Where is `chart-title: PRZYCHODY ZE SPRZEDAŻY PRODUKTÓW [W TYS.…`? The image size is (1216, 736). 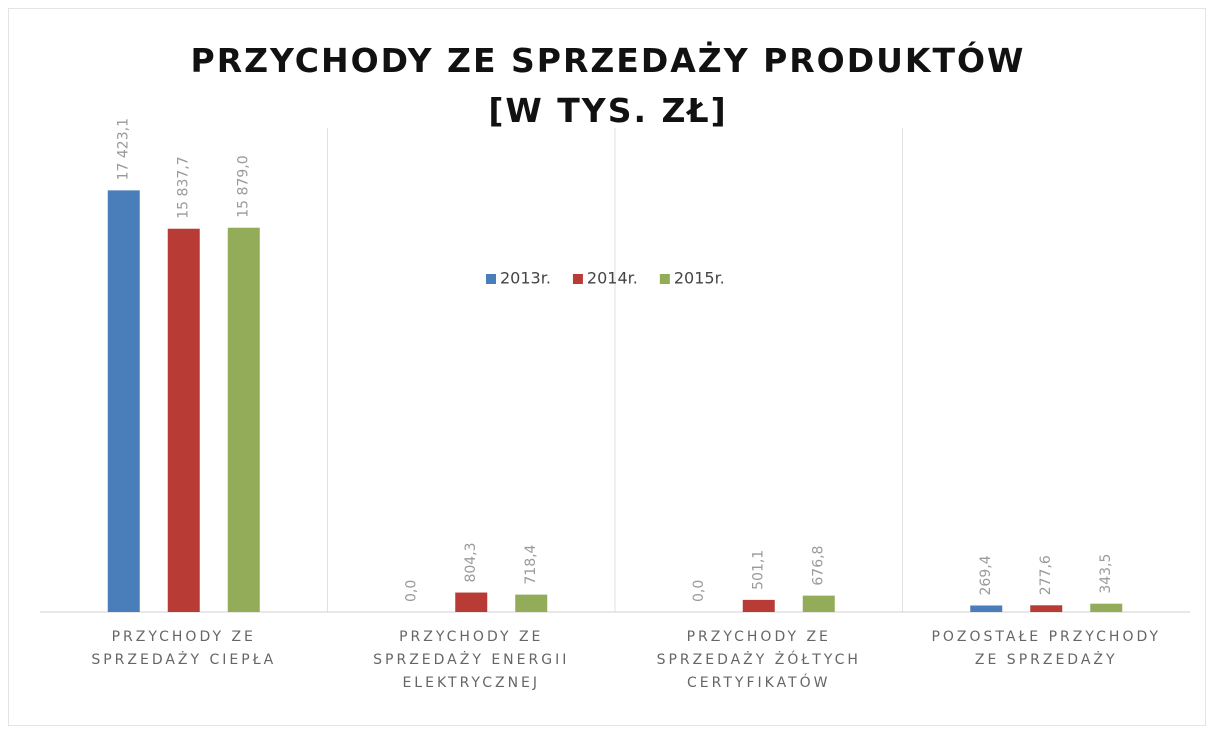 chart-title: PRZYCHODY ZE SPRZEDAŻY PRODUKTÓW [W TYS.… is located at coordinates (608, 85).